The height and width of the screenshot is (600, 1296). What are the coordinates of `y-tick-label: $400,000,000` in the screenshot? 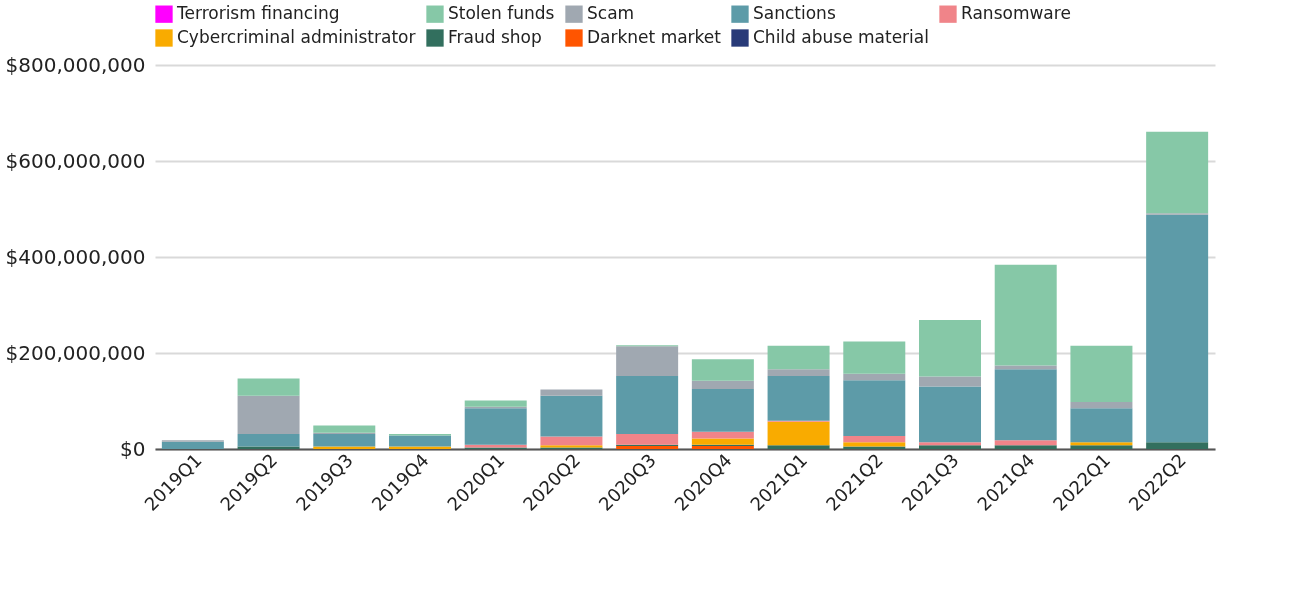 It's located at (75, 256).